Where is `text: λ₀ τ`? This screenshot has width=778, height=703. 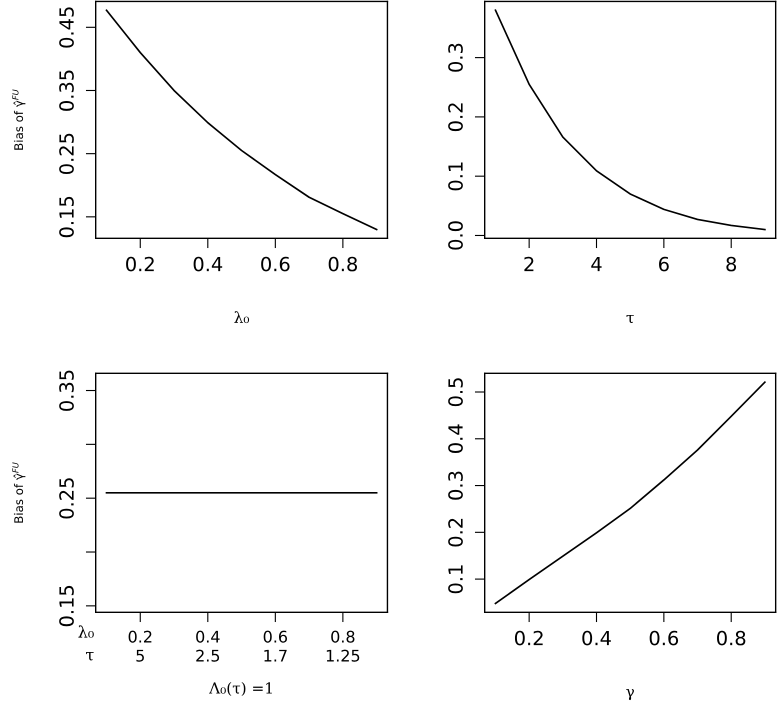 text: λ₀ τ is located at coordinates (86, 642).